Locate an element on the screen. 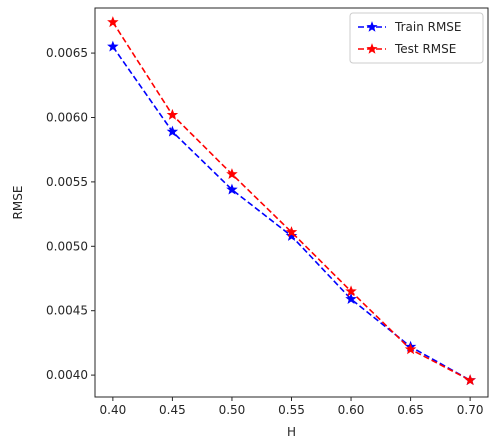 The width and height of the screenshot is (490, 441). legend: Train RMSE Test RMSE is located at coordinates (416, 38).